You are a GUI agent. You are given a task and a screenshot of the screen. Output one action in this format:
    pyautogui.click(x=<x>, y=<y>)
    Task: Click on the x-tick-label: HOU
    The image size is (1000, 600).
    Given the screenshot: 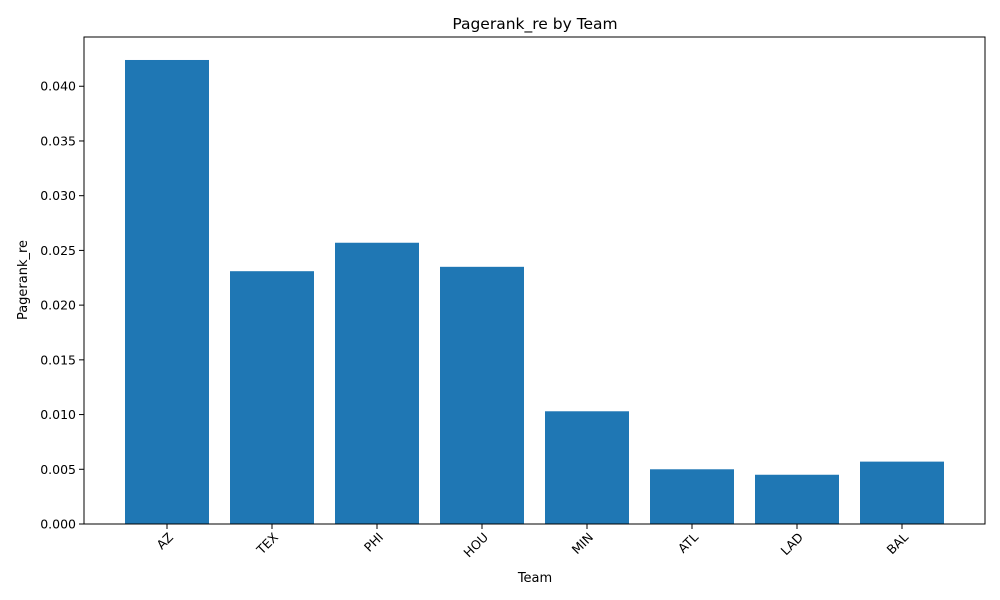 What is the action you would take?
    pyautogui.click(x=475, y=545)
    